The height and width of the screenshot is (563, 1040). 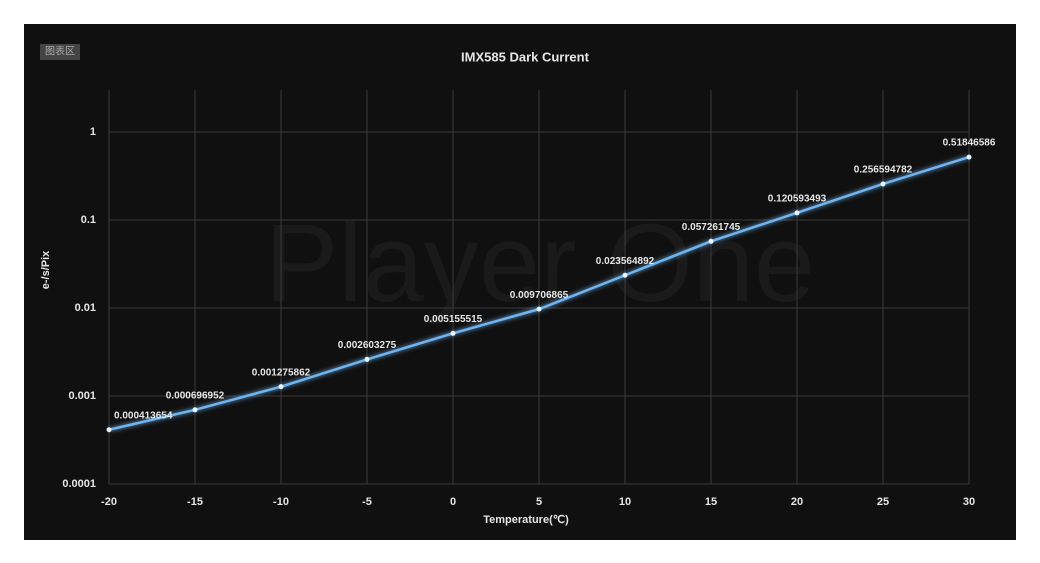 What do you see at coordinates (711, 502) in the screenshot?
I see `x-tick-label: 15` at bounding box center [711, 502].